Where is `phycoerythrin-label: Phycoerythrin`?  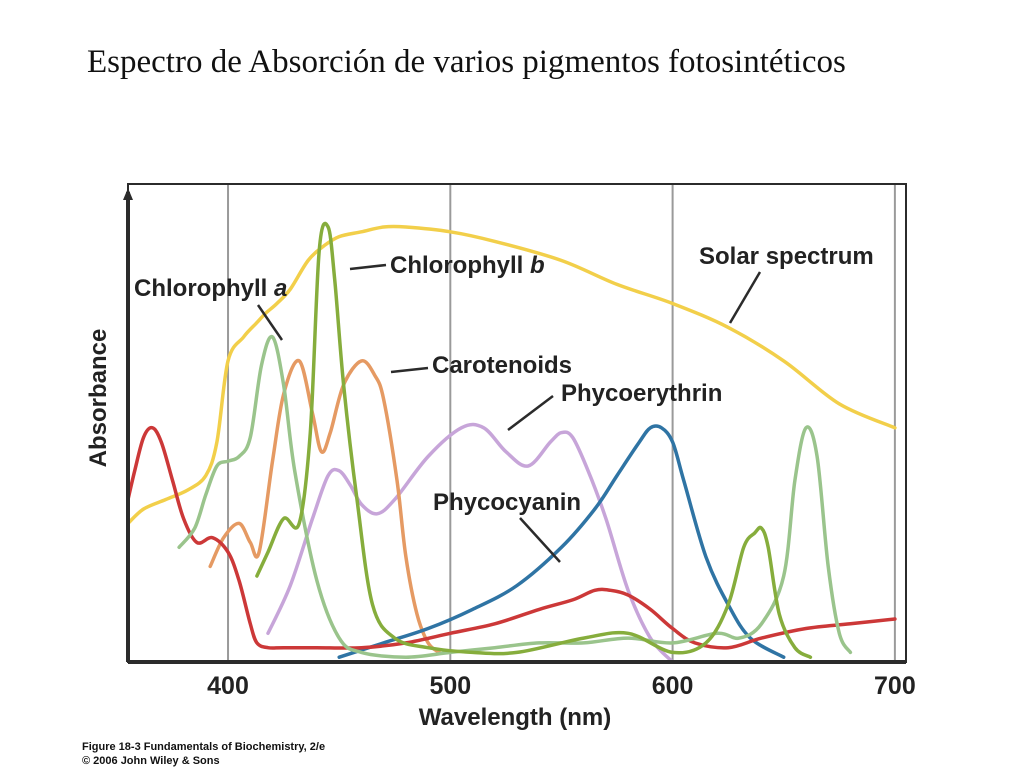
phycoerythrin-label: Phycoerythrin is located at coordinates (641, 393).